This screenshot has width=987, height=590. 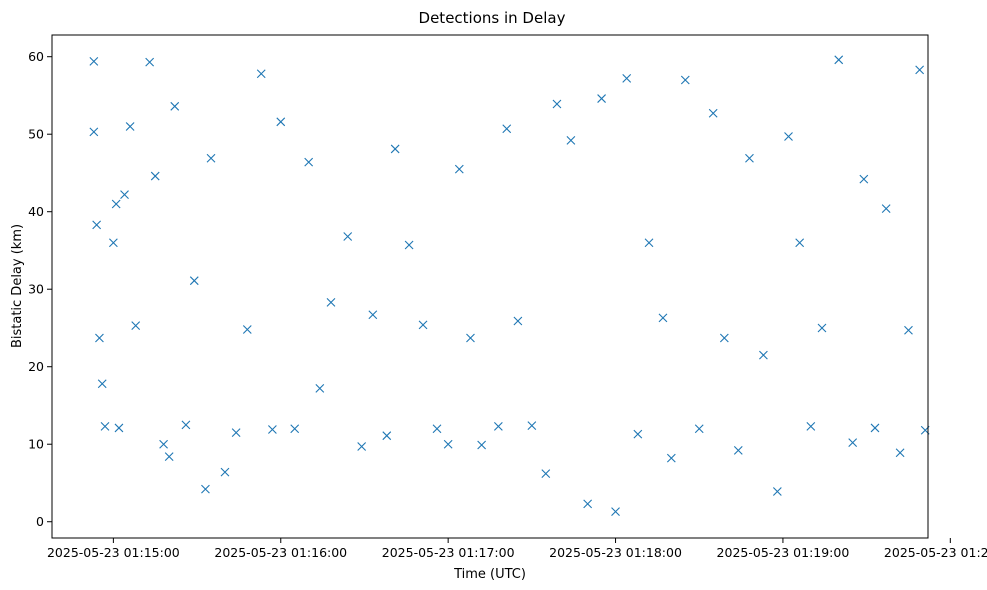 I want to click on y-tick-label: 30, so click(x=36, y=289).